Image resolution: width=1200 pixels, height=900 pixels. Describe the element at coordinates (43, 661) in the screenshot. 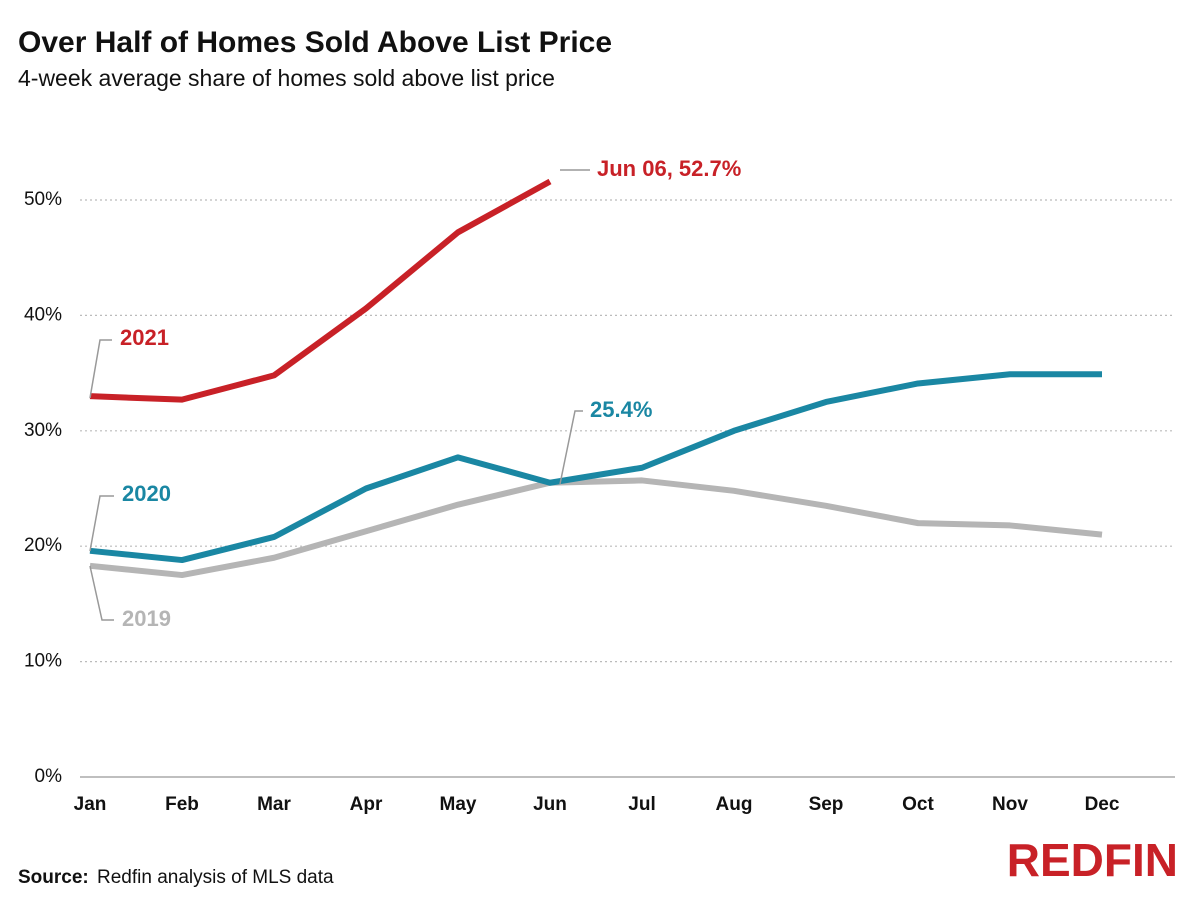

I see `y-tick-label: 10%` at that location.